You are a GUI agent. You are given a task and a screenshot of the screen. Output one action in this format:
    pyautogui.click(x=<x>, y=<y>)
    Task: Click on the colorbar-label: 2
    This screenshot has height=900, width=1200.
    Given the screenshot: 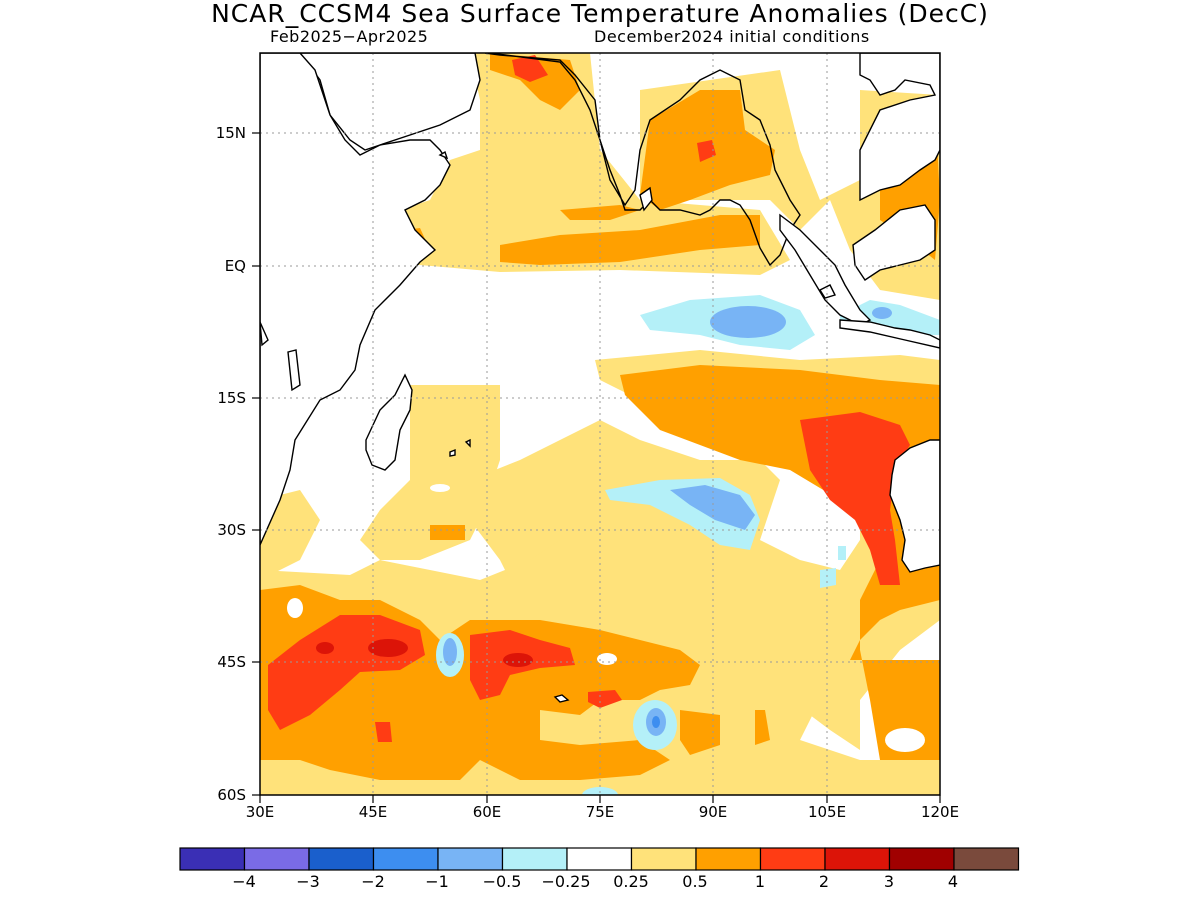 What is the action you would take?
    pyautogui.click(x=824, y=881)
    